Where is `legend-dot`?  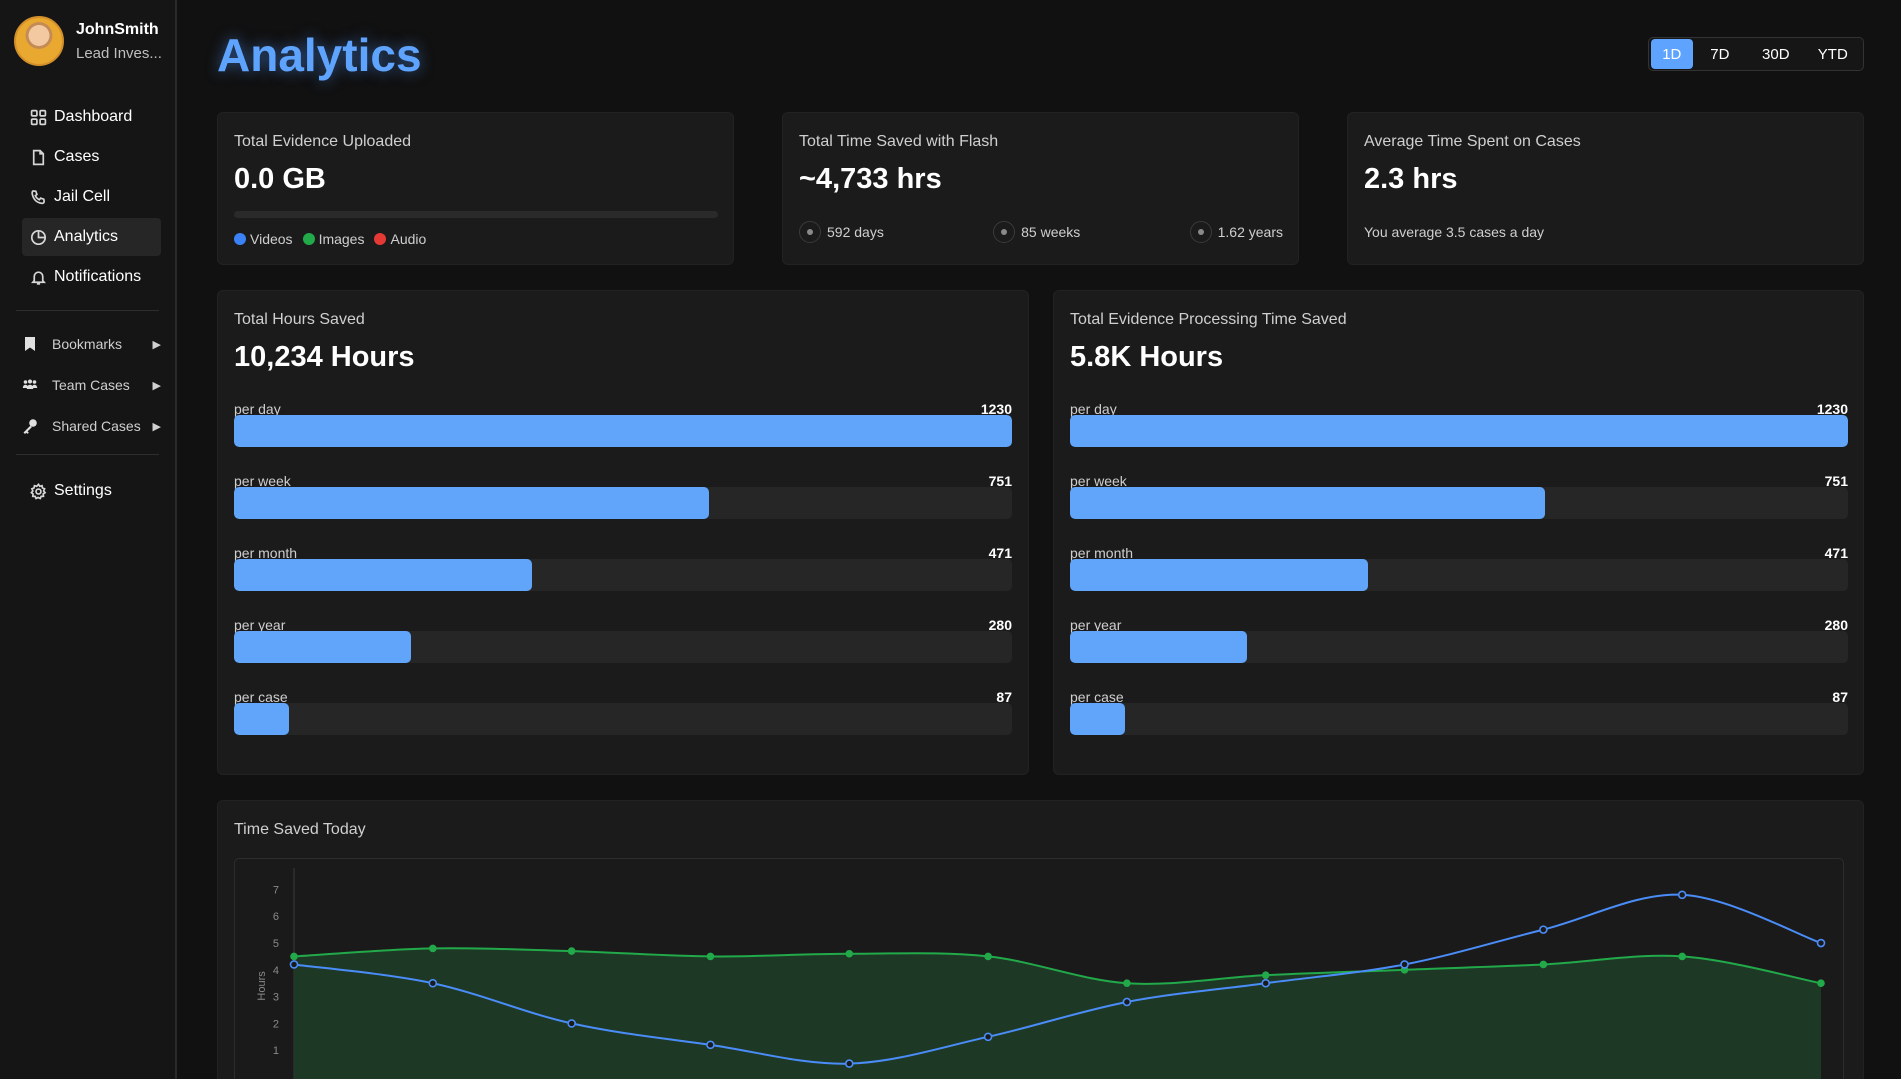 legend-dot is located at coordinates (308, 239).